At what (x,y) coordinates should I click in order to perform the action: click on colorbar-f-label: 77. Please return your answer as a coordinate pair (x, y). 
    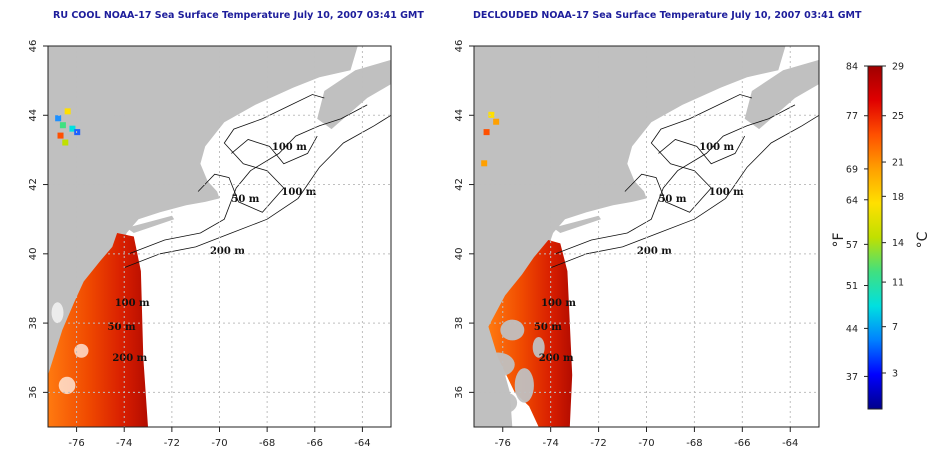
    Looking at the image, I should click on (852, 116).